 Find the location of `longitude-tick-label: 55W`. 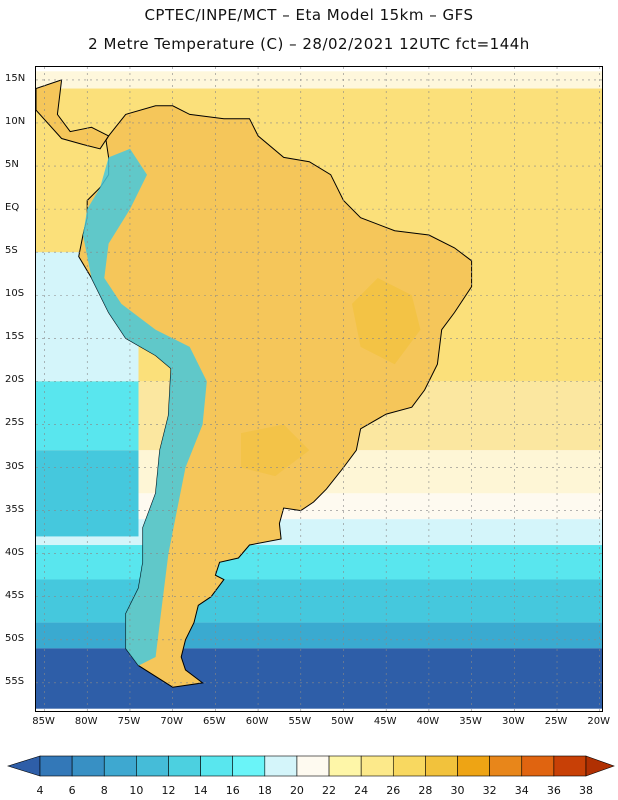

longitude-tick-label: 55W is located at coordinates (300, 721).